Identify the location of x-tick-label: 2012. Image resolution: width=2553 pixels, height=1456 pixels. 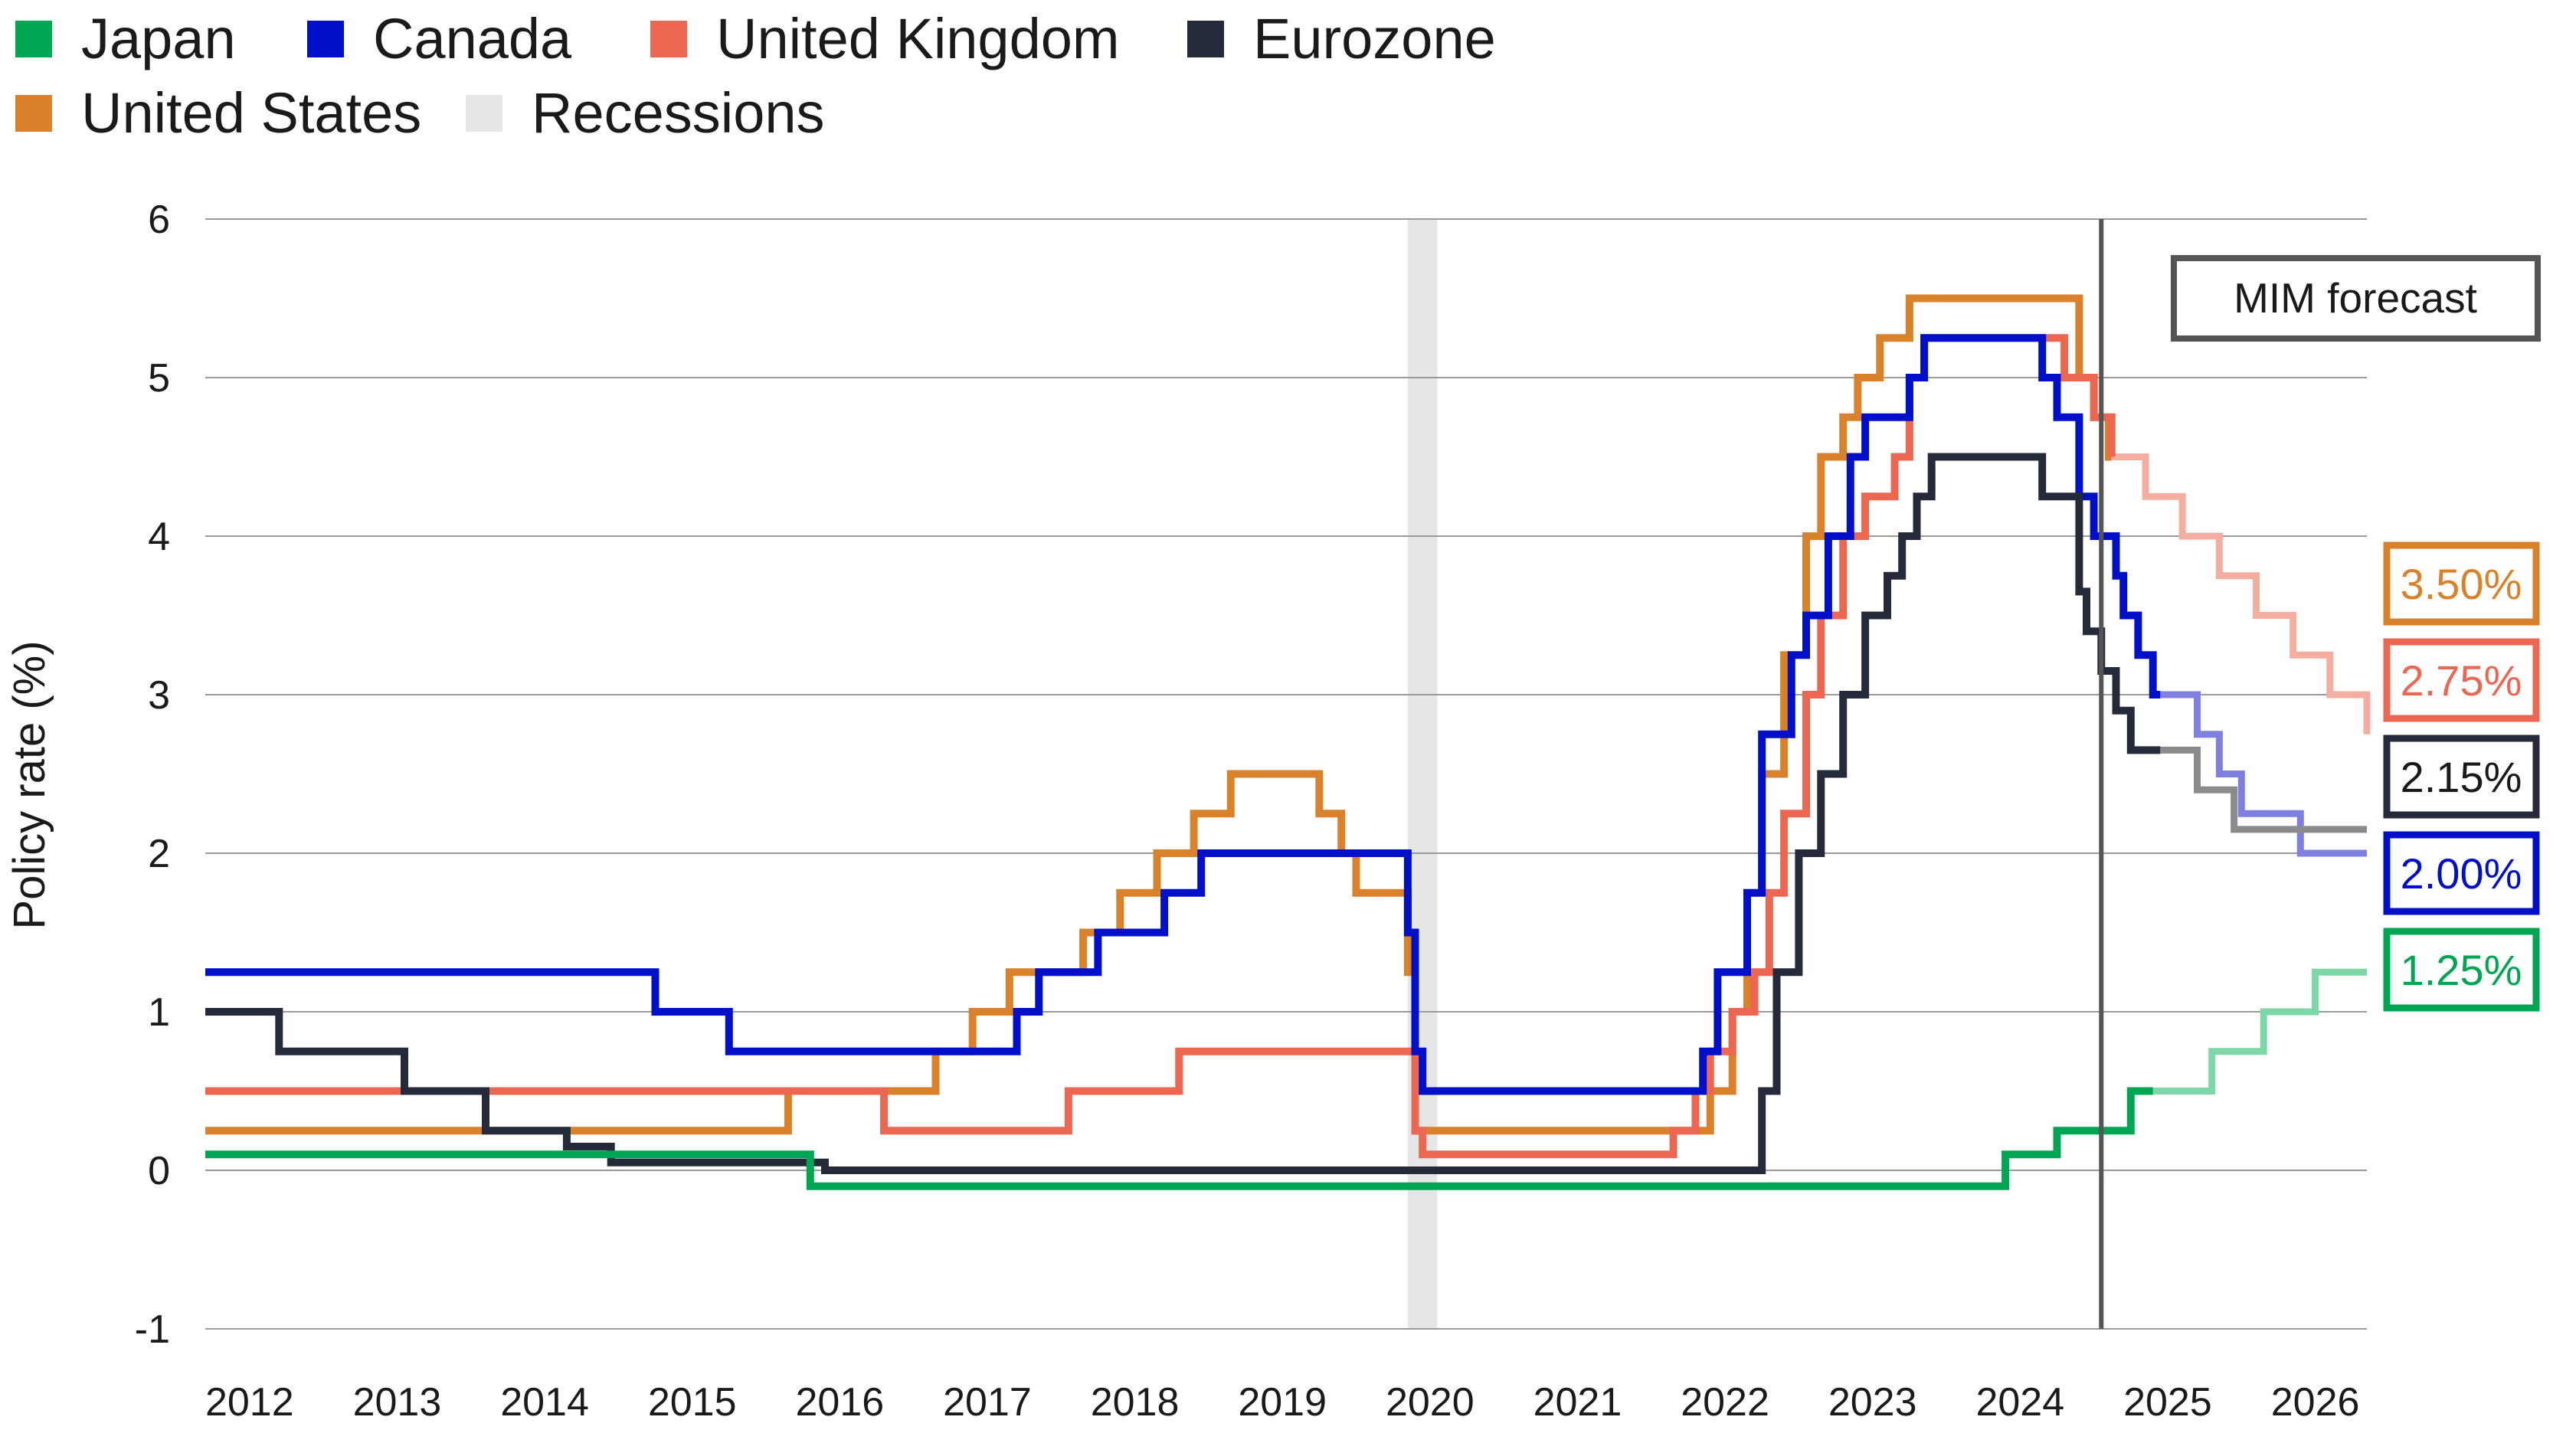
(249, 1403).